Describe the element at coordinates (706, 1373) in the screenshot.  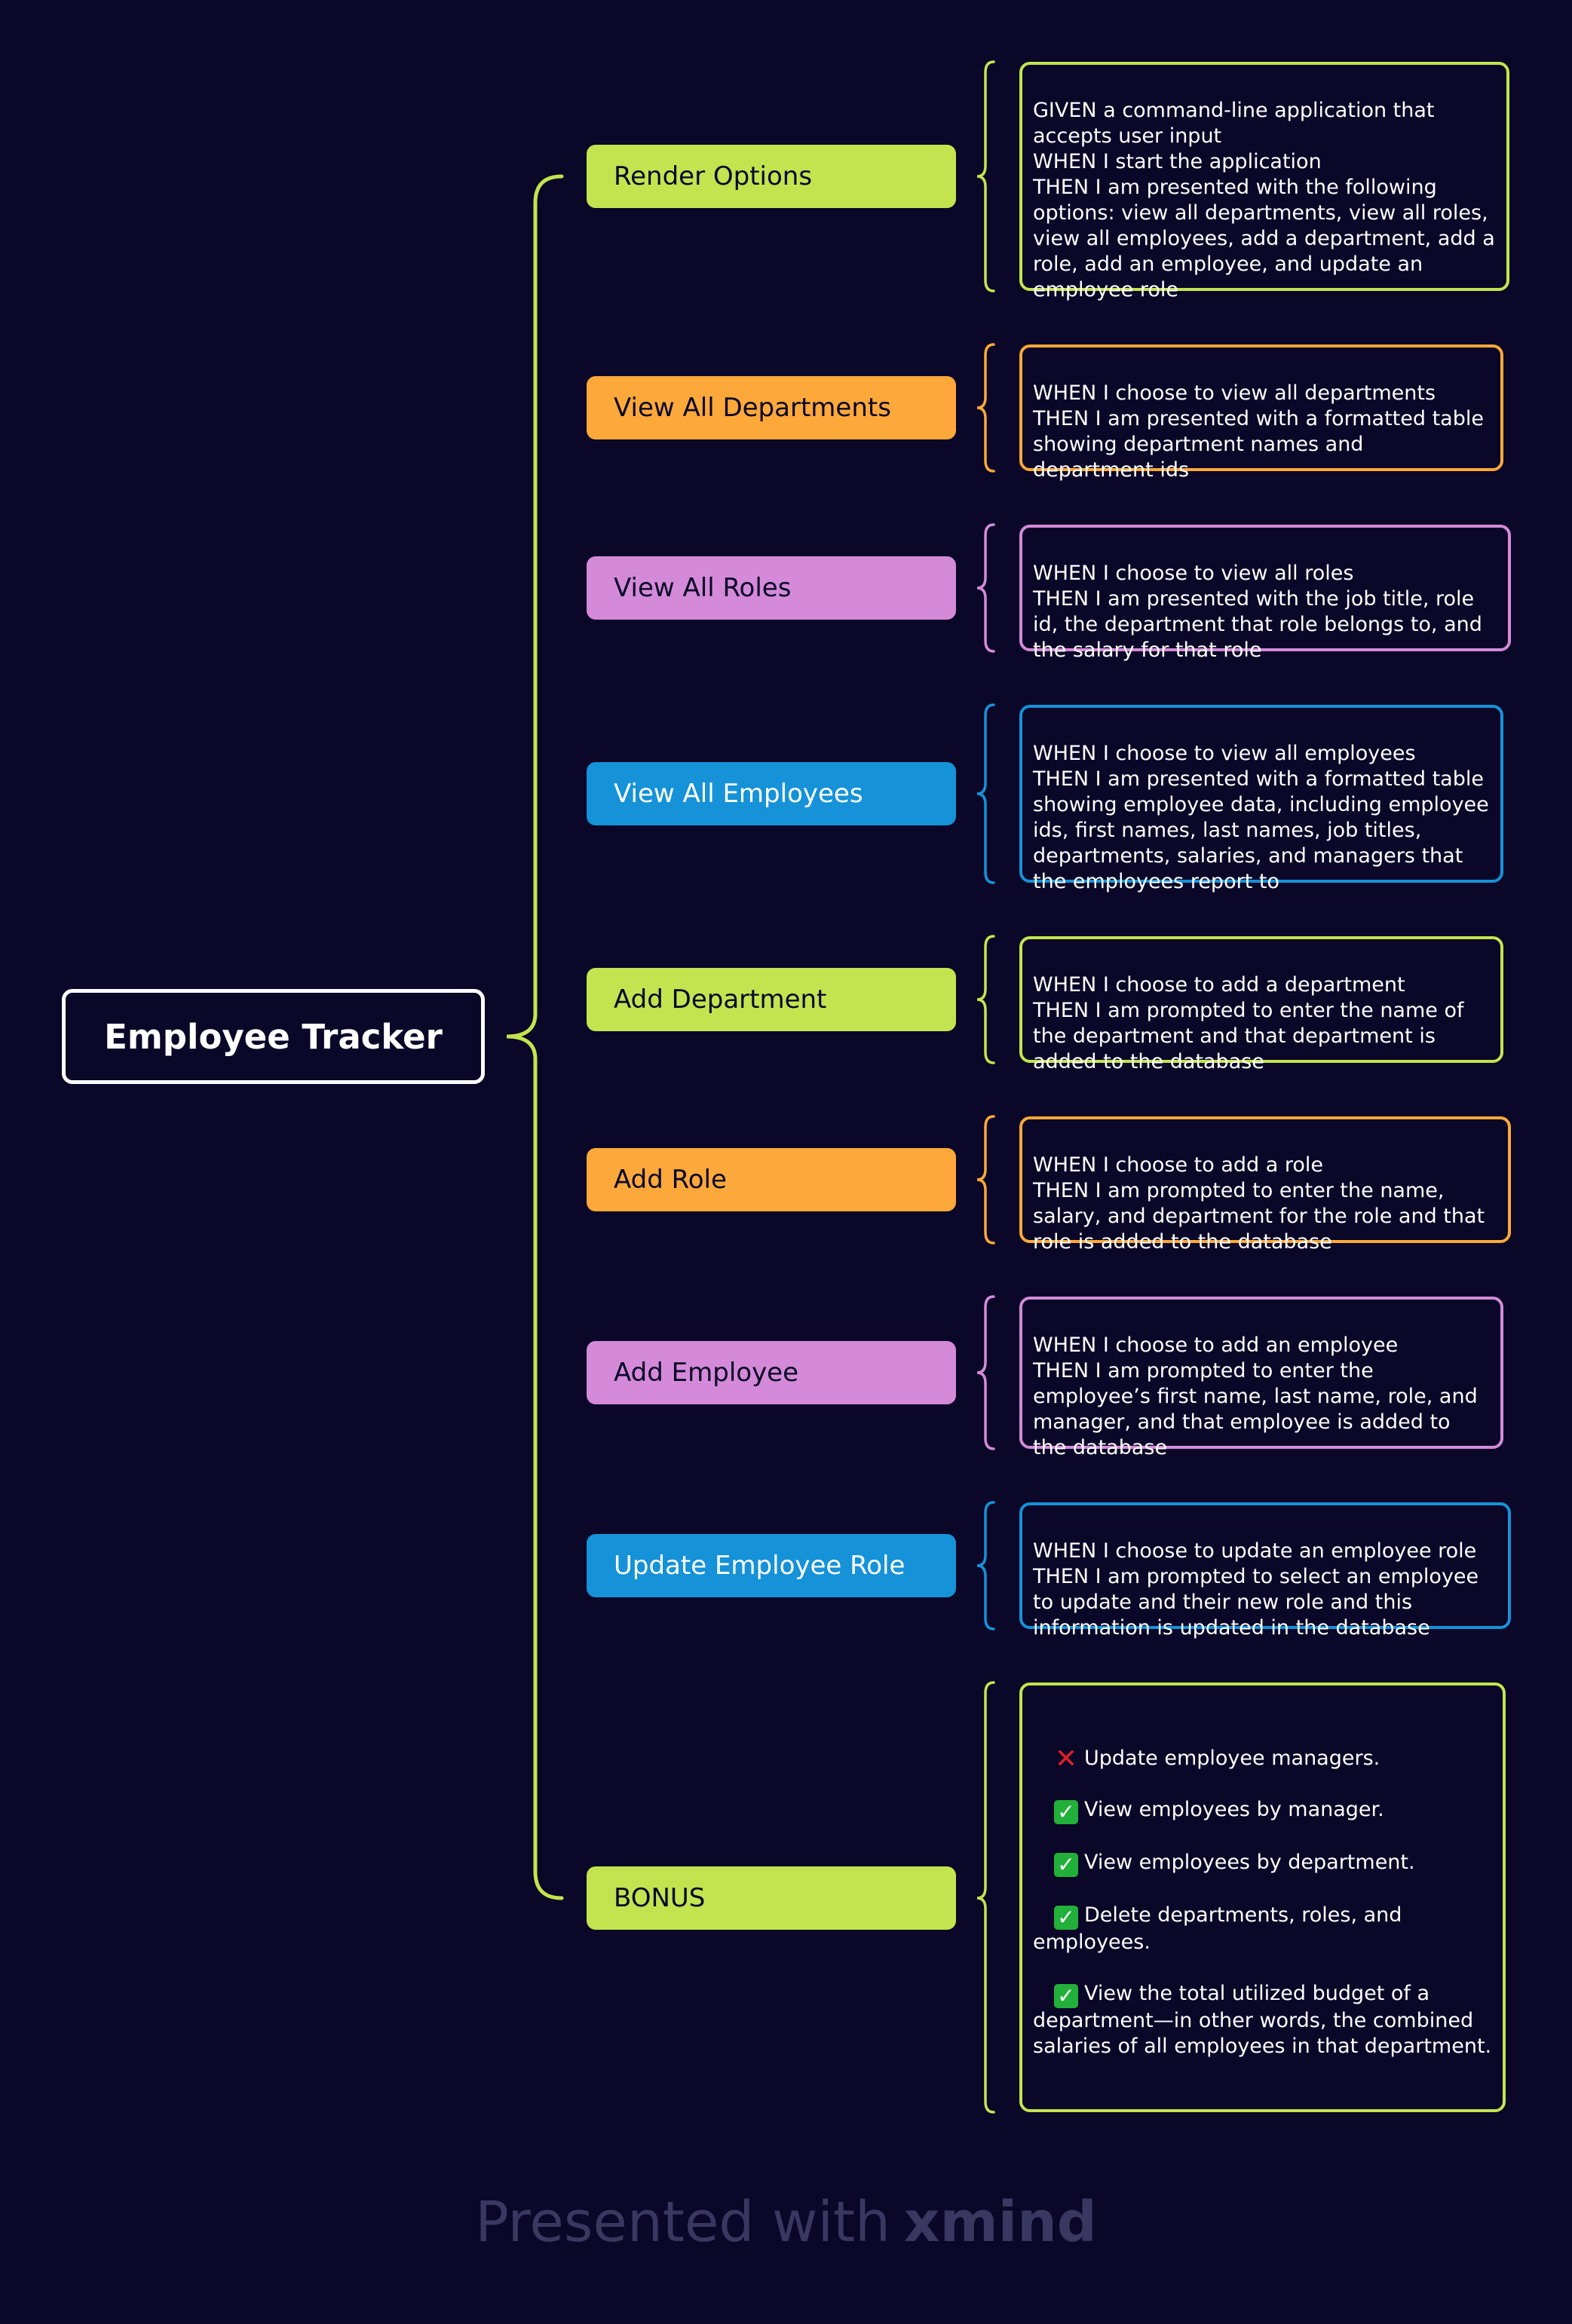
I see `topic-label: Add Employee` at that location.